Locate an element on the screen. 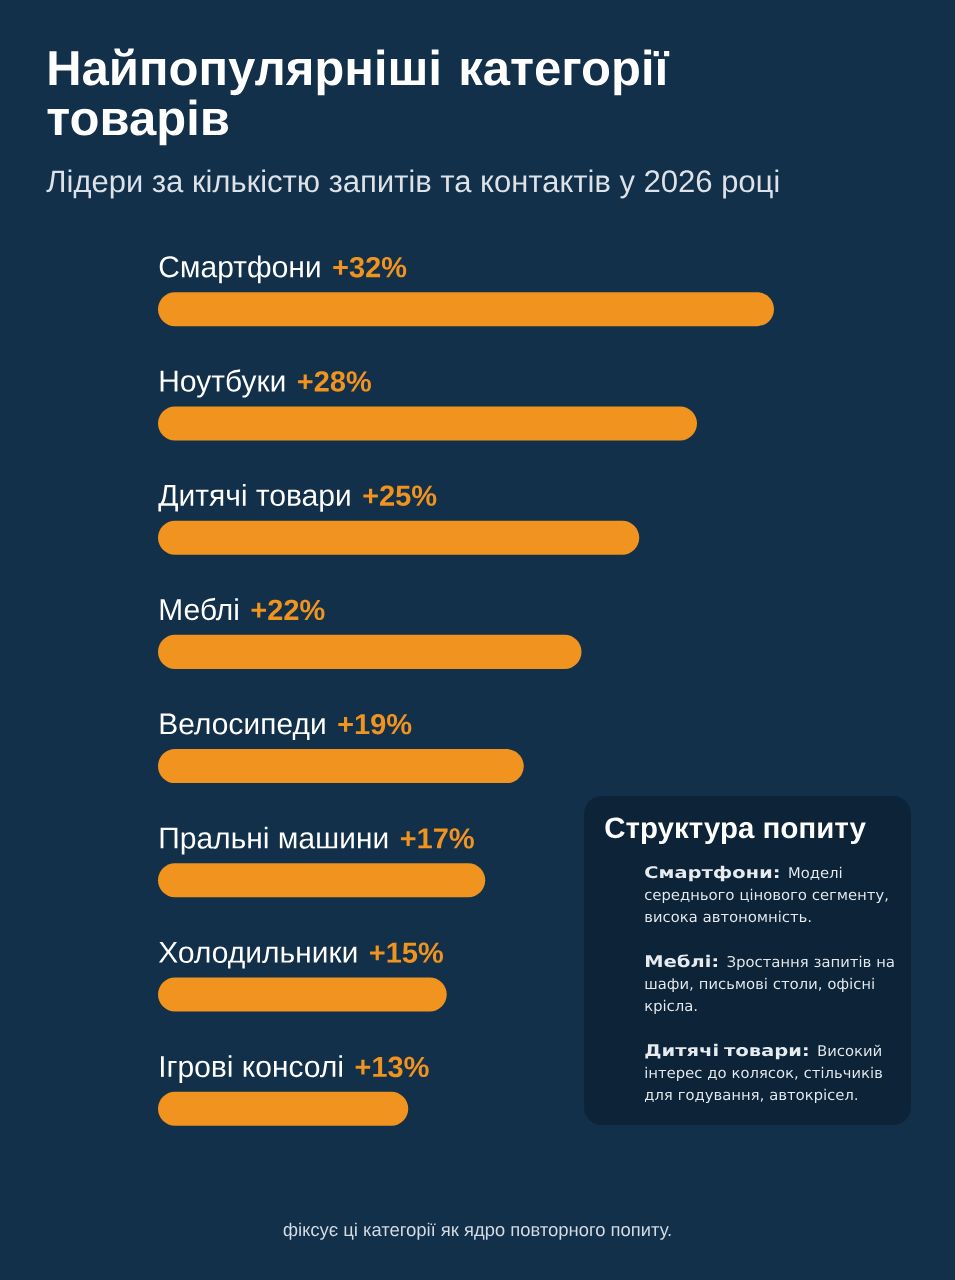  annotation: Смартфони: Моделі середнього цінового сегменту, висока автономність. is located at coordinates (766, 894).